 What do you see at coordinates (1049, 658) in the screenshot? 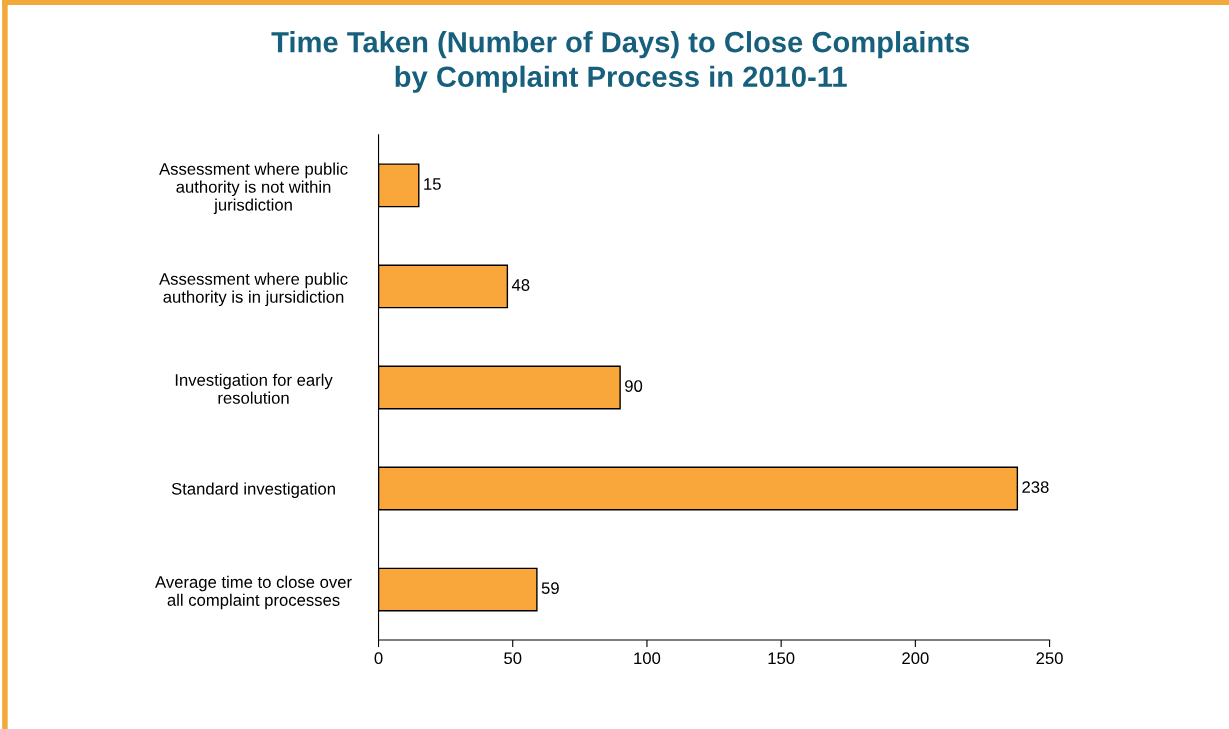
I see `x-tick-label: 250` at bounding box center [1049, 658].